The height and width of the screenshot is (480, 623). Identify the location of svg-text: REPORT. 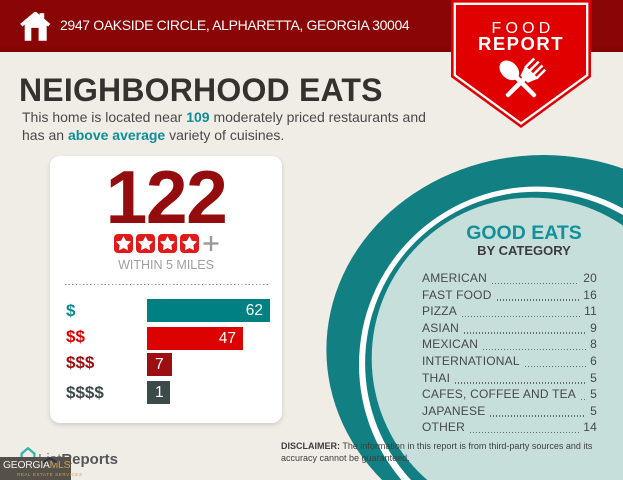
(521, 43).